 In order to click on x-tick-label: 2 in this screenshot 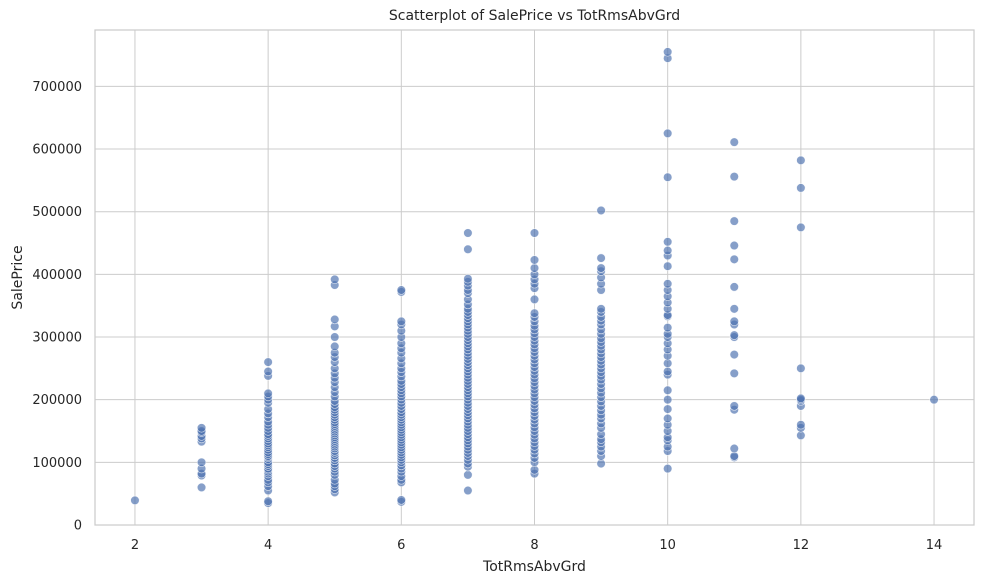, I will do `click(135, 545)`.